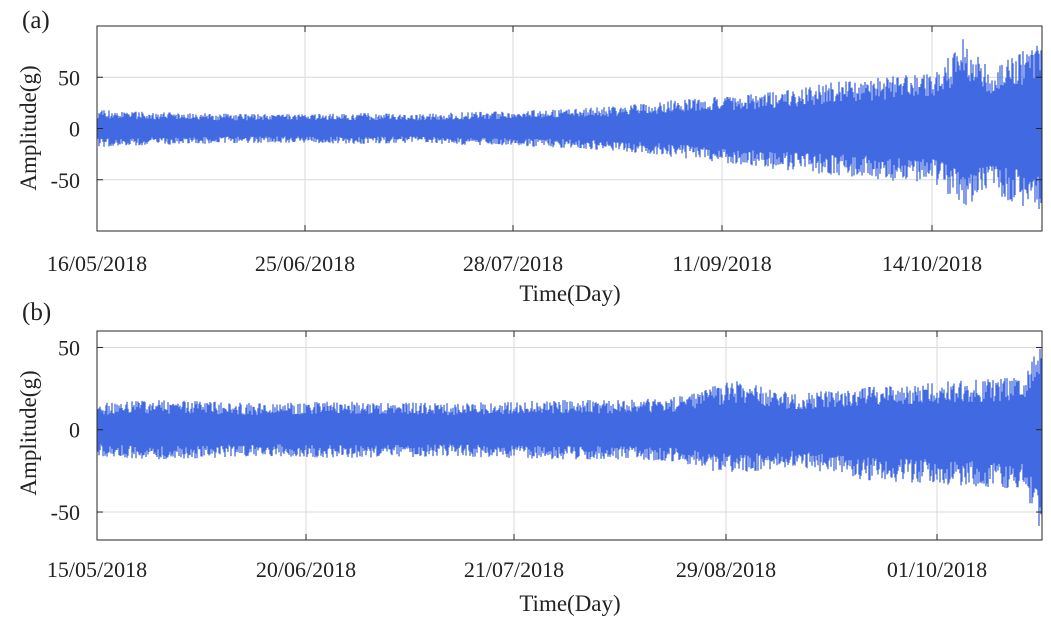  What do you see at coordinates (305, 263) in the screenshot?
I see `x-tick-label-a-1: 25/06/2018` at bounding box center [305, 263].